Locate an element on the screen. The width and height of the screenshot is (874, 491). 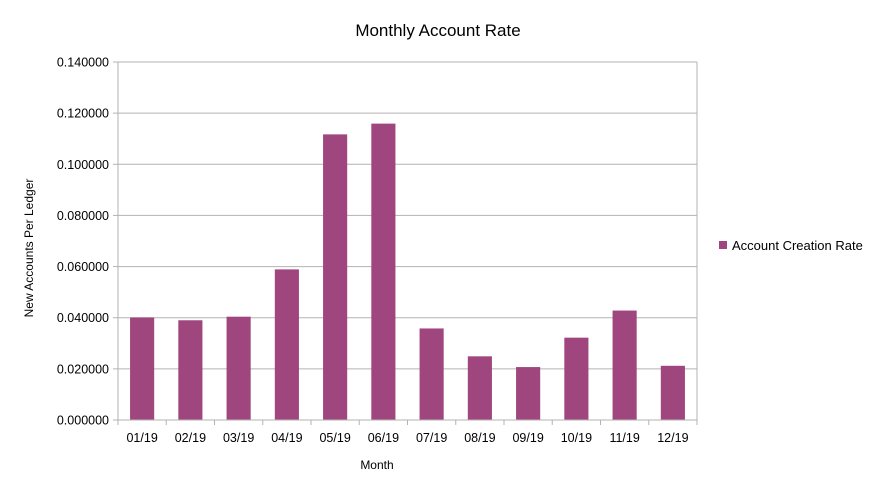
x-tick-label: 05/19 is located at coordinates (334, 438).